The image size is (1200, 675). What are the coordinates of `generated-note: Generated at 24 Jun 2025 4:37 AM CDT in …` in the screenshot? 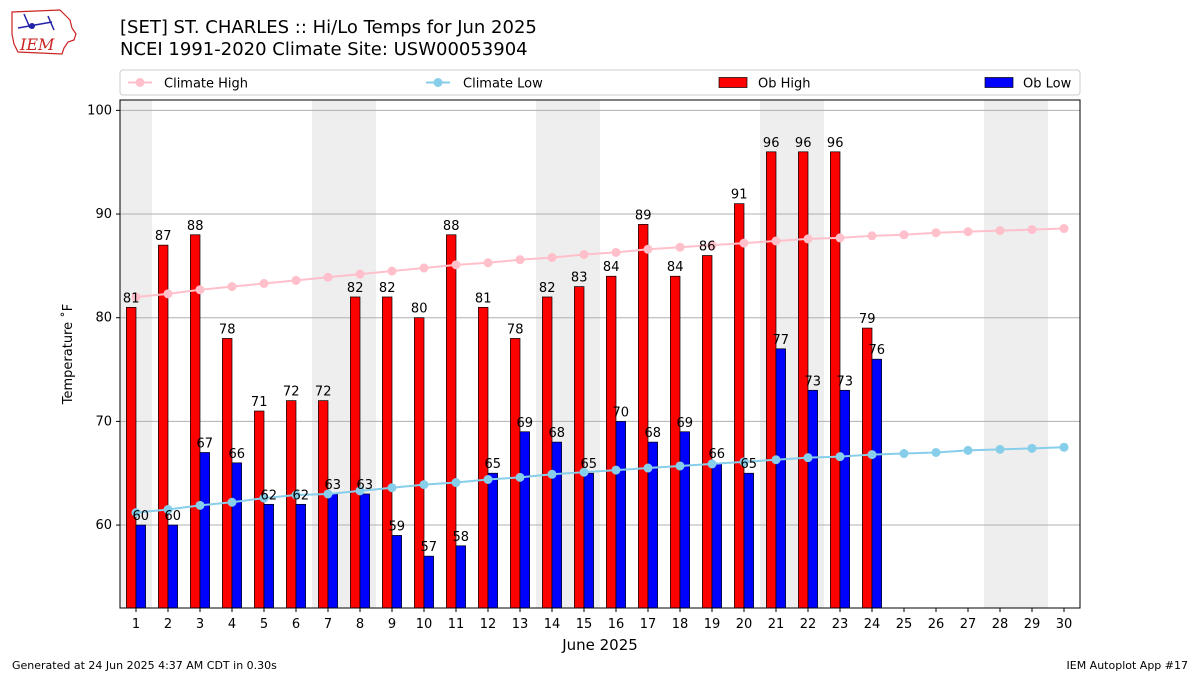 It's located at (144, 665).